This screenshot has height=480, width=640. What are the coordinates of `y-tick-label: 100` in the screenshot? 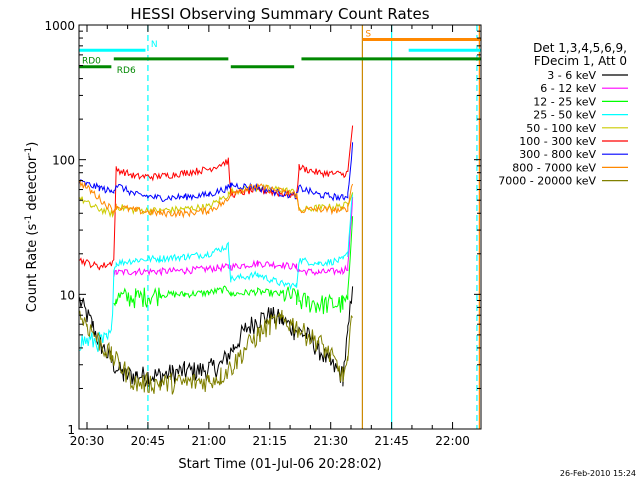 It's located at (63, 161).